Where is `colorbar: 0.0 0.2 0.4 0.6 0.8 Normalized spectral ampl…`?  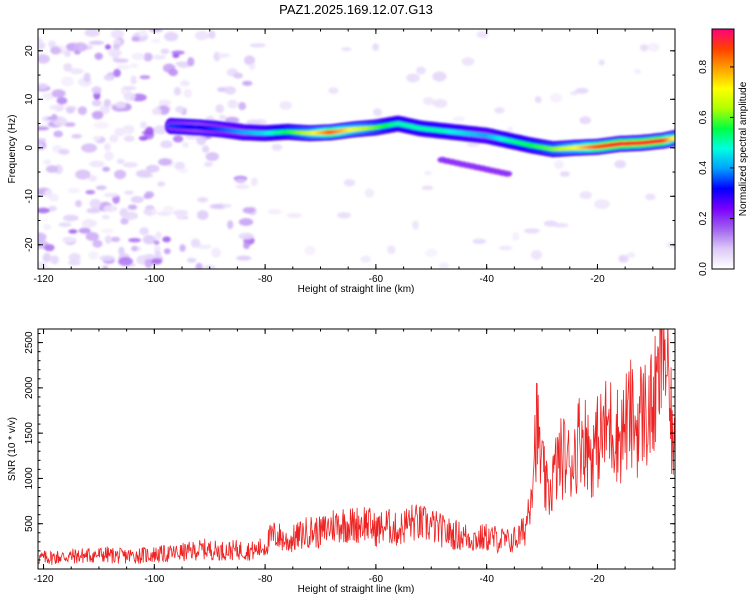 colorbar: 0.0 0.2 0.4 0.6 0.8 Normalized spectral ampl… is located at coordinates (723, 152).